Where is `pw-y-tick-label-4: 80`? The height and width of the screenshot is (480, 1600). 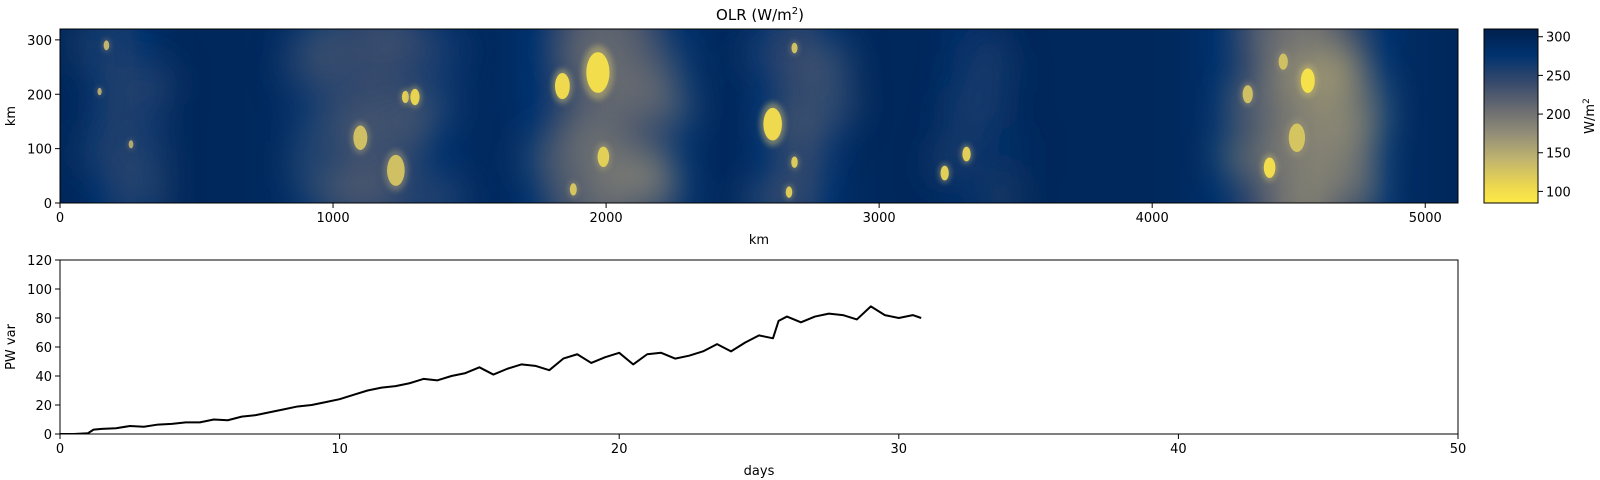
pw-y-tick-label-4: 80 is located at coordinates (43, 319).